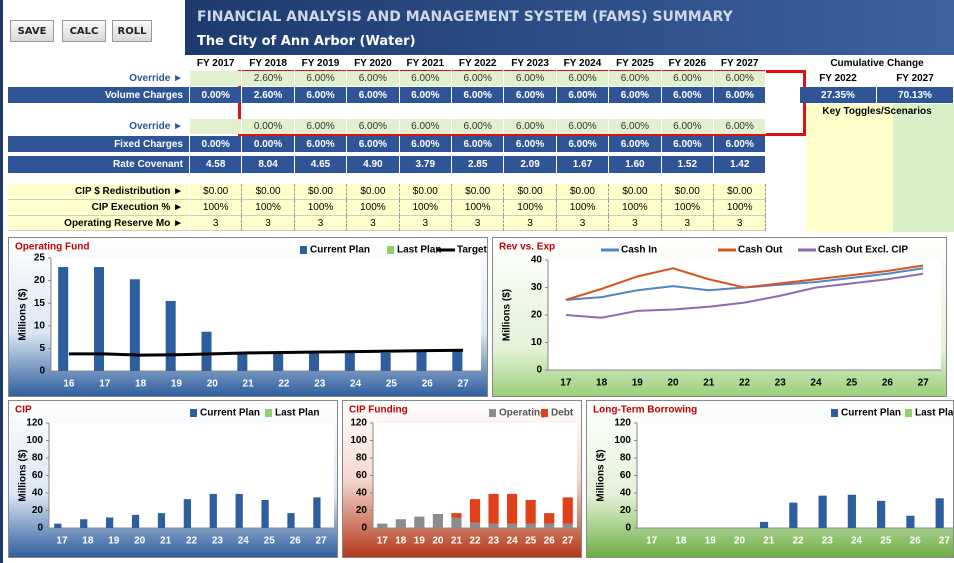 This screenshot has height=563, width=954. Describe the element at coordinates (99, 164) in the screenshot. I see `row-label: Rate Covenant` at that location.